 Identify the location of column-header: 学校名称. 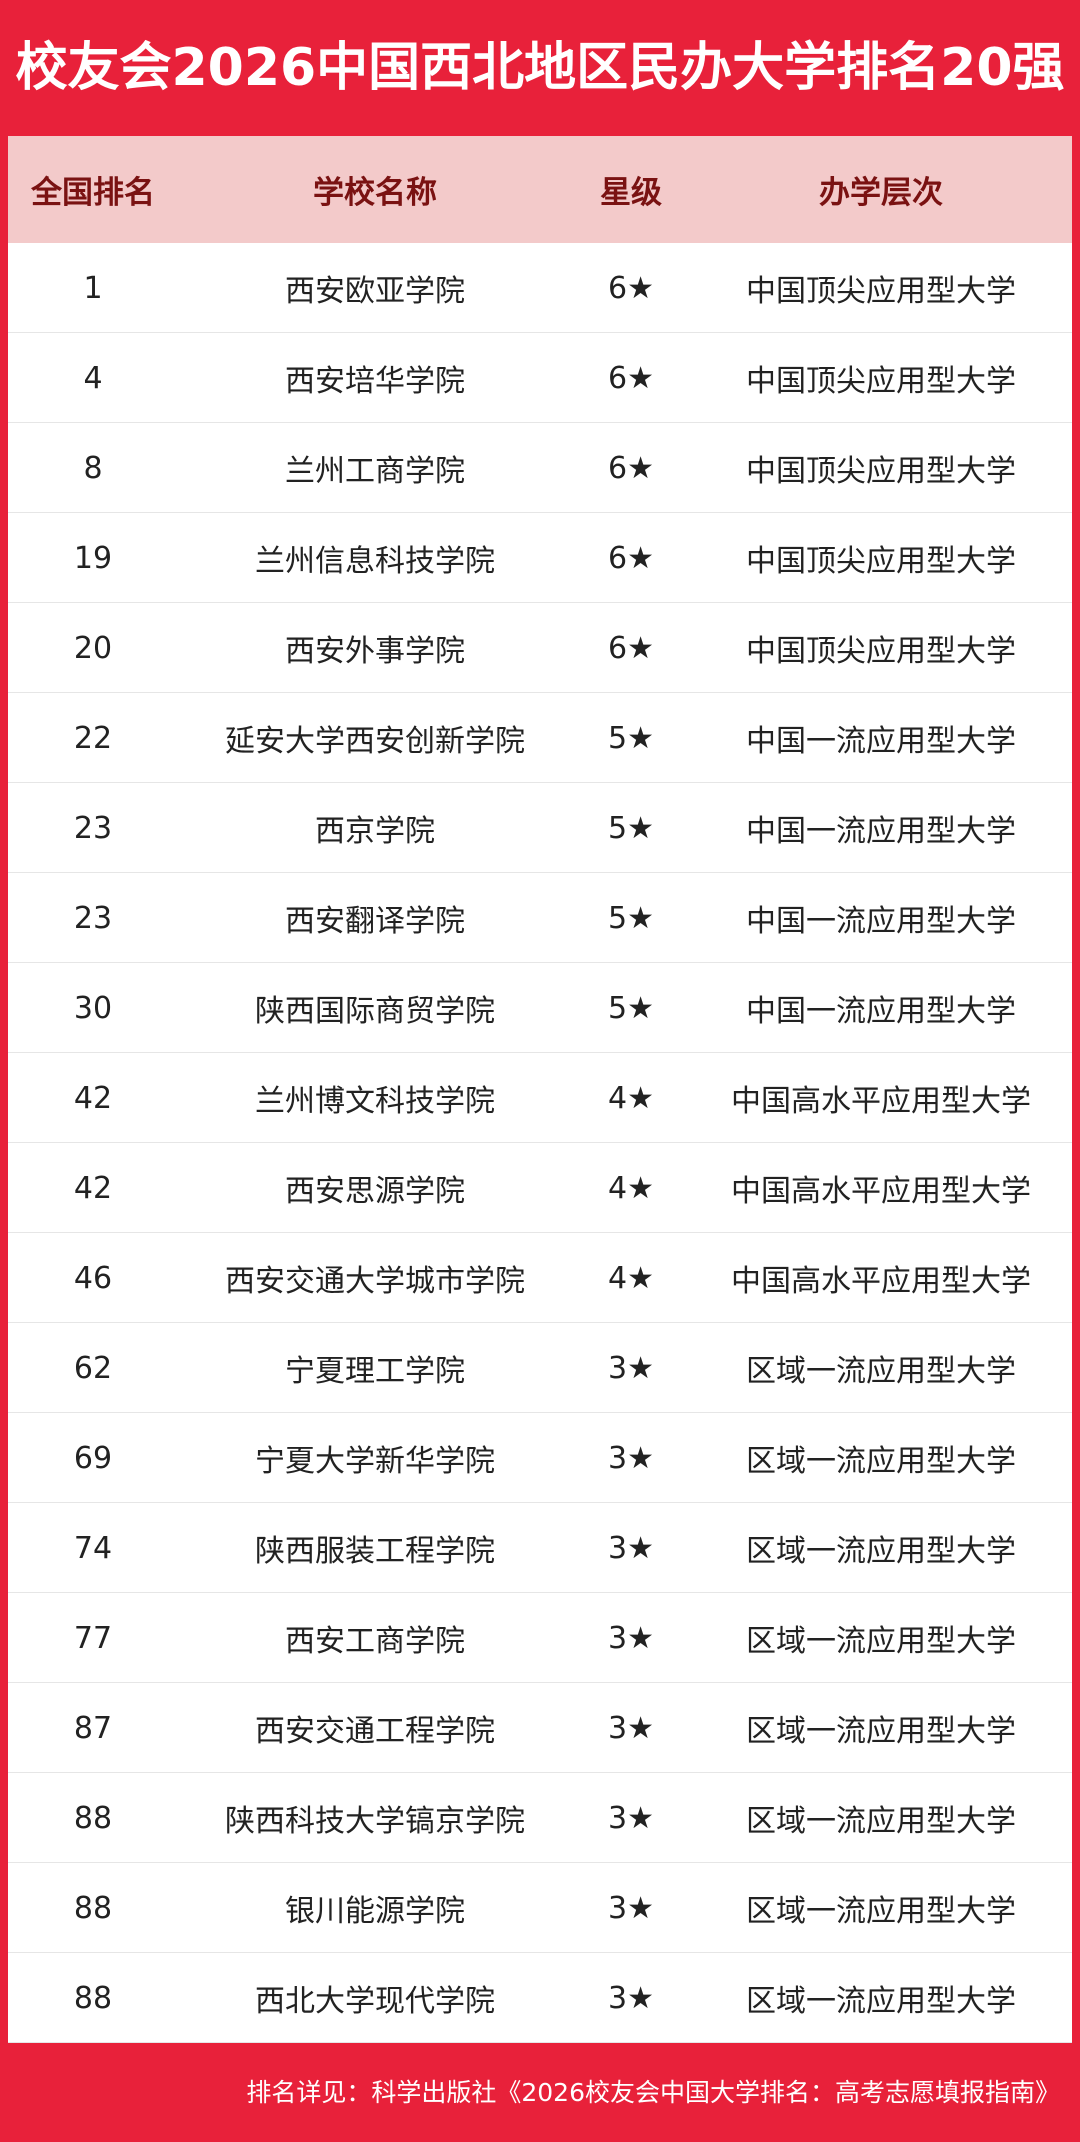
(375, 193).